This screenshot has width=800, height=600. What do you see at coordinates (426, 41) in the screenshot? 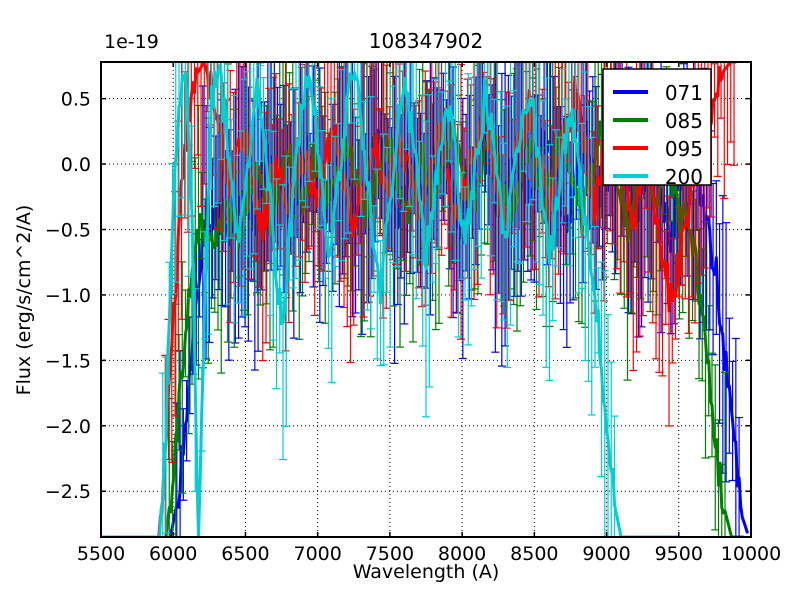
I see `plot-title: 108347902` at bounding box center [426, 41].